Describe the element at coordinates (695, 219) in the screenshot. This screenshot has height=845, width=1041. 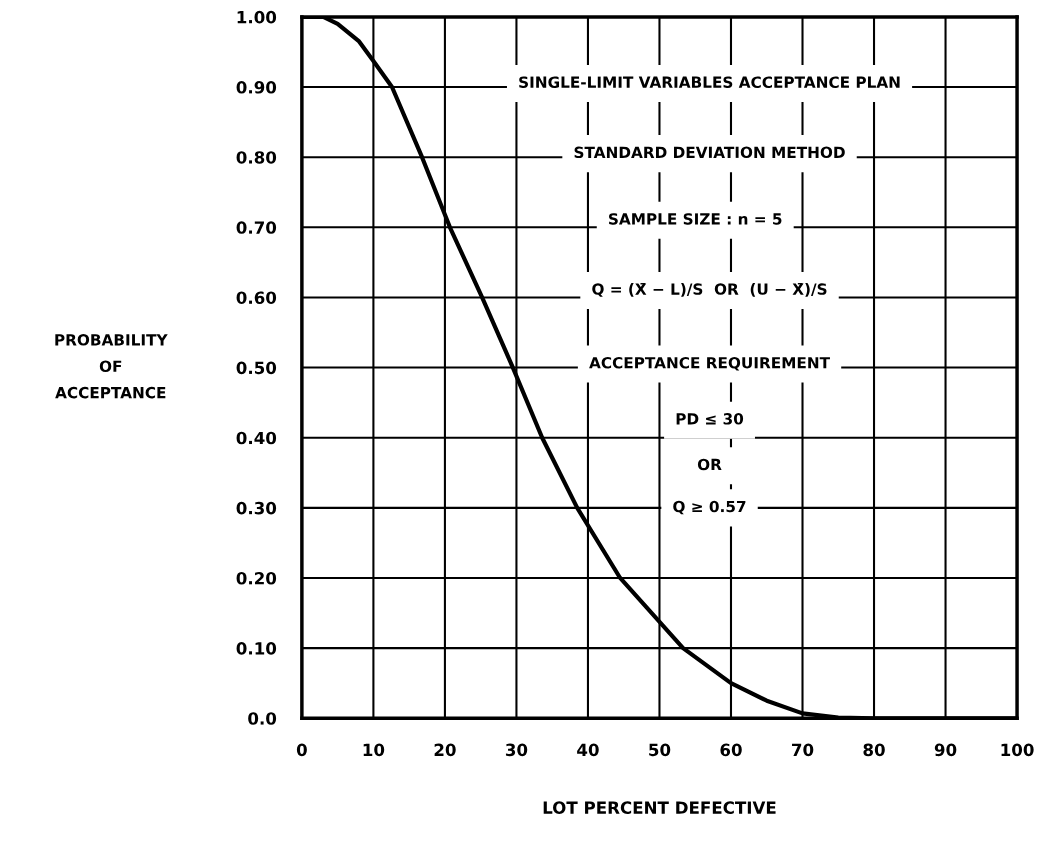
I see `annotation: SAMPLE SIZE : n = 5` at that location.